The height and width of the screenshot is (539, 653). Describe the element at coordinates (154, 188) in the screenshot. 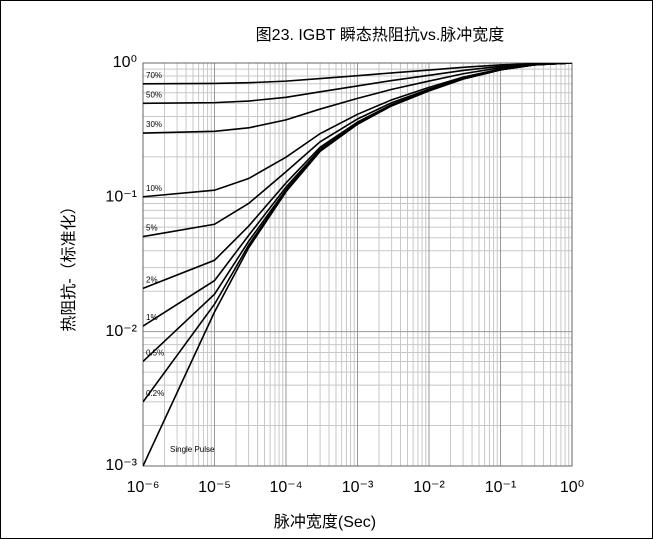

I see `series-label: 10%` at that location.